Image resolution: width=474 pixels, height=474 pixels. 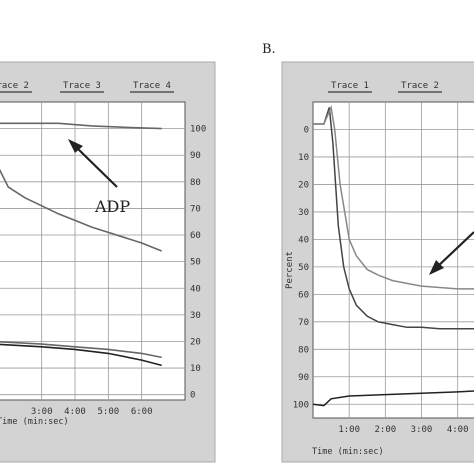 I want to click on panel-a-right-tick-label: 40, so click(x=195, y=289).